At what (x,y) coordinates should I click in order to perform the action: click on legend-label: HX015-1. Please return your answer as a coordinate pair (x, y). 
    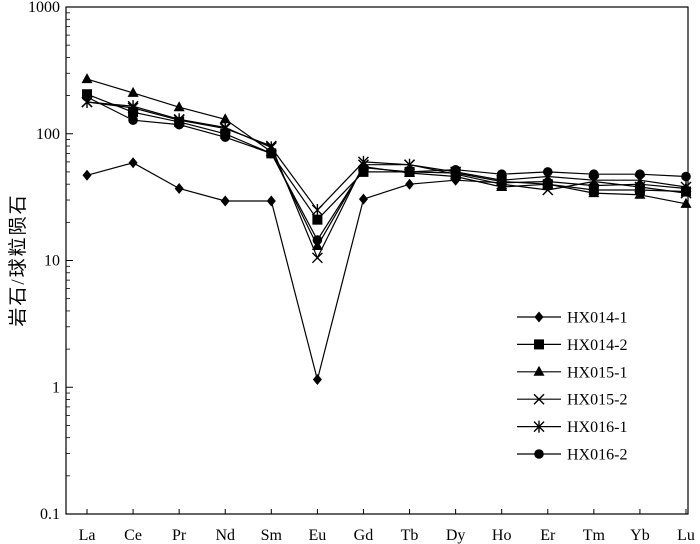
    Looking at the image, I should click on (597, 372).